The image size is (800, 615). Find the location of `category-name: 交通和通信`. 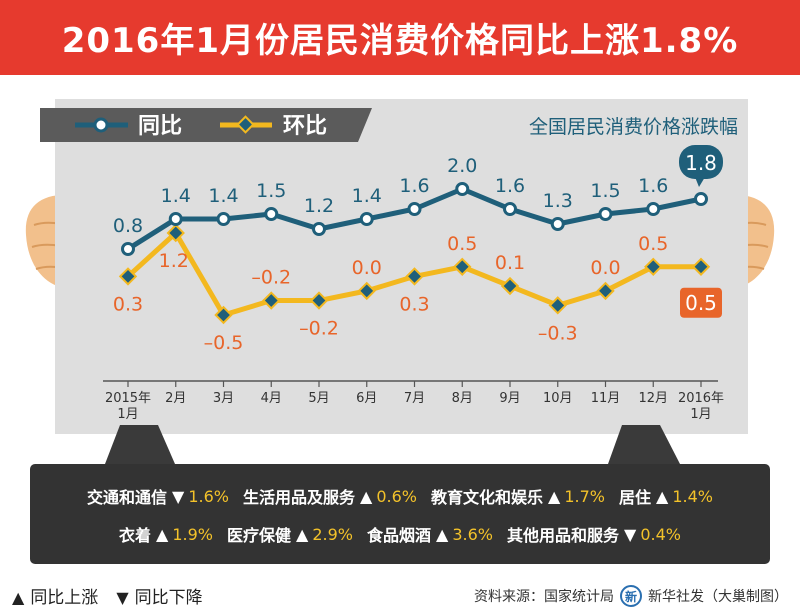

category-name: 交通和通信 is located at coordinates (127, 497).